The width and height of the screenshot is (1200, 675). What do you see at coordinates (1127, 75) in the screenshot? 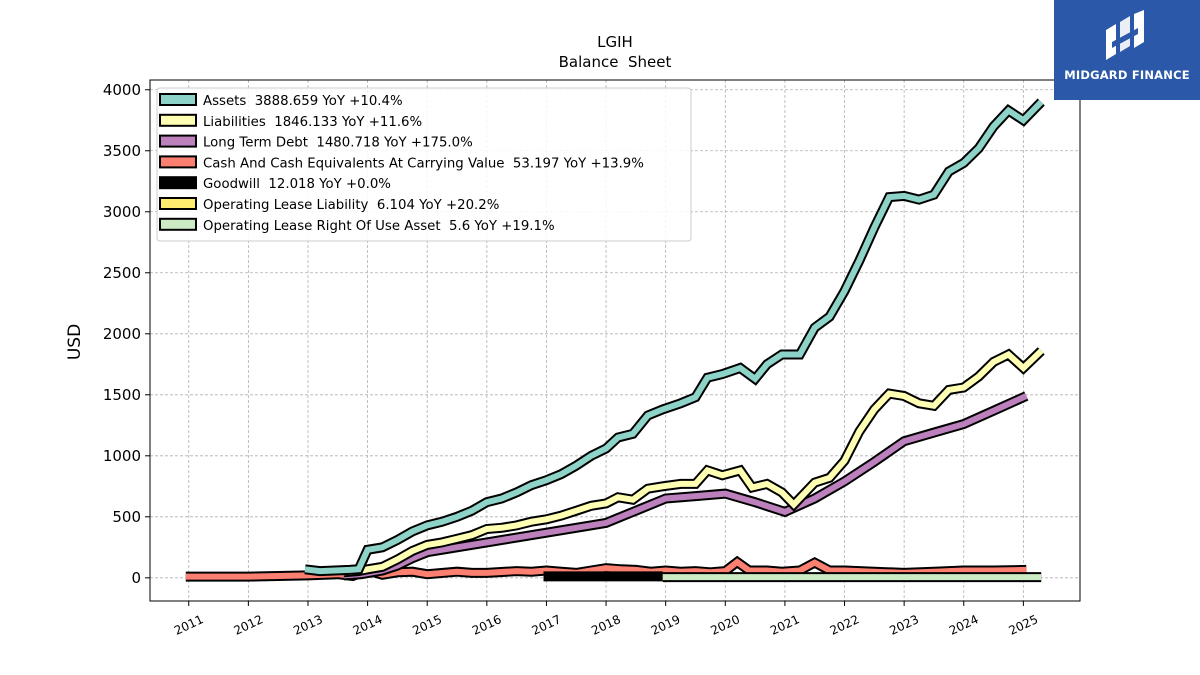
I see `brand-logo-text: MIDGARD FINANCE` at bounding box center [1127, 75].